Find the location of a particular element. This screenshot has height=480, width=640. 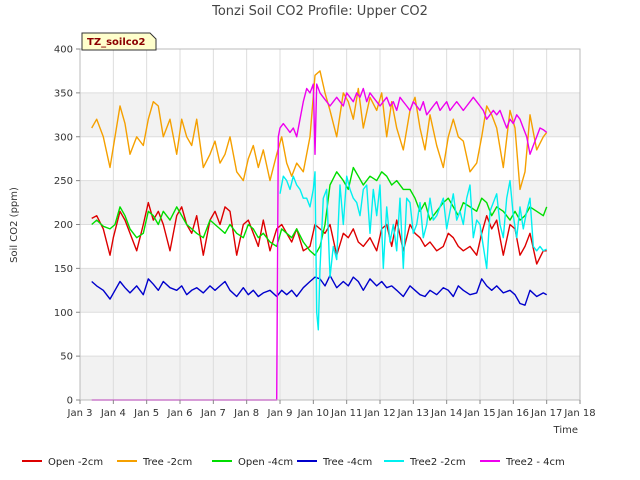

y-tick-label: 400 is located at coordinates (63, 50).